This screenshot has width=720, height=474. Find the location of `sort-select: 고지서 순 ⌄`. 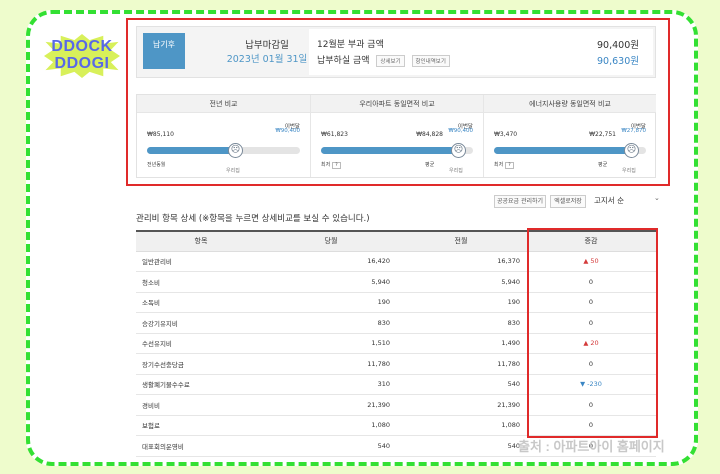

sort-select: 고지서 순 ⌄ is located at coordinates (629, 200).